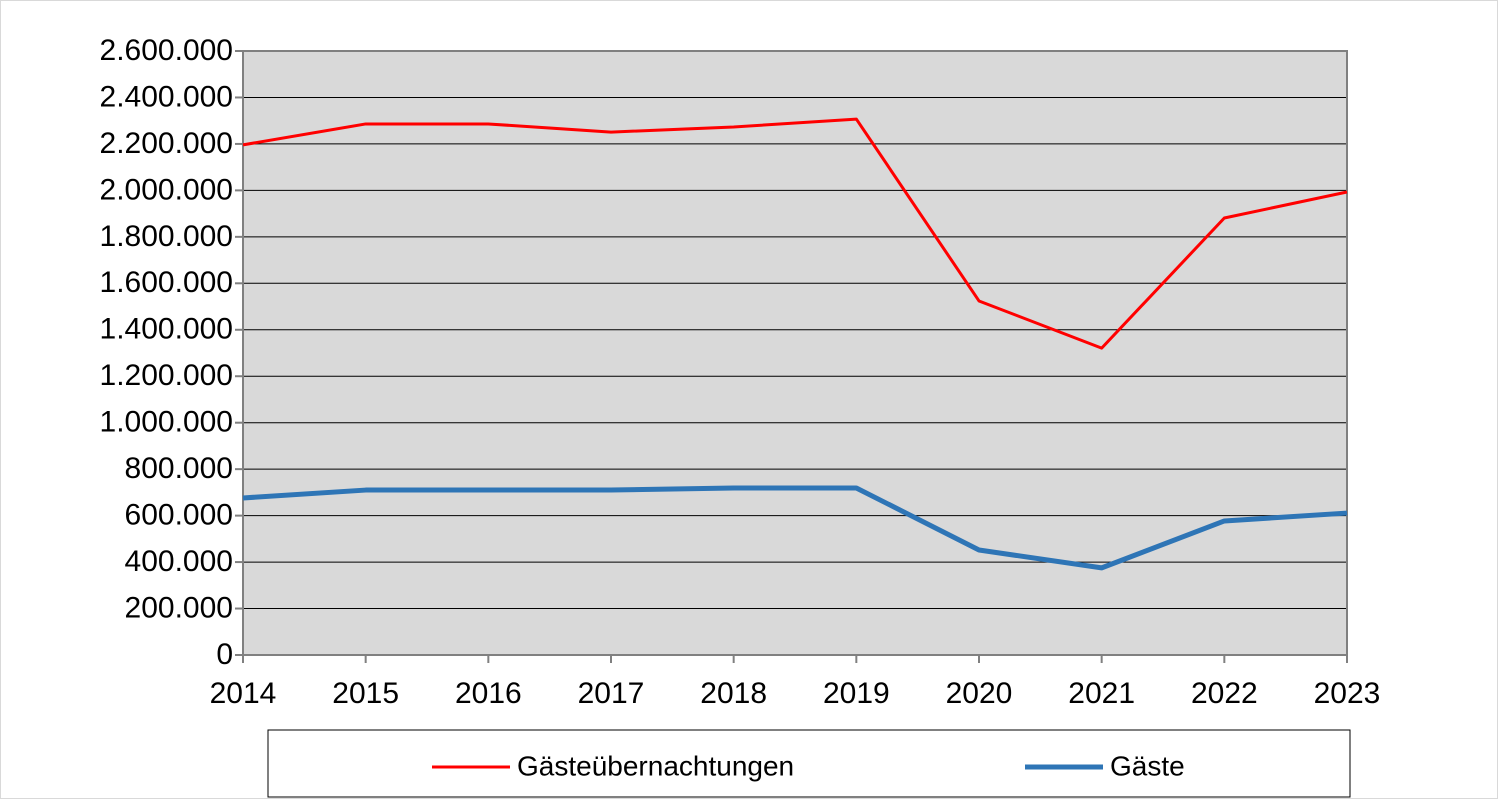 The image size is (1499, 805). What do you see at coordinates (179, 515) in the screenshot?
I see `y-tick-label: 600.000` at bounding box center [179, 515].